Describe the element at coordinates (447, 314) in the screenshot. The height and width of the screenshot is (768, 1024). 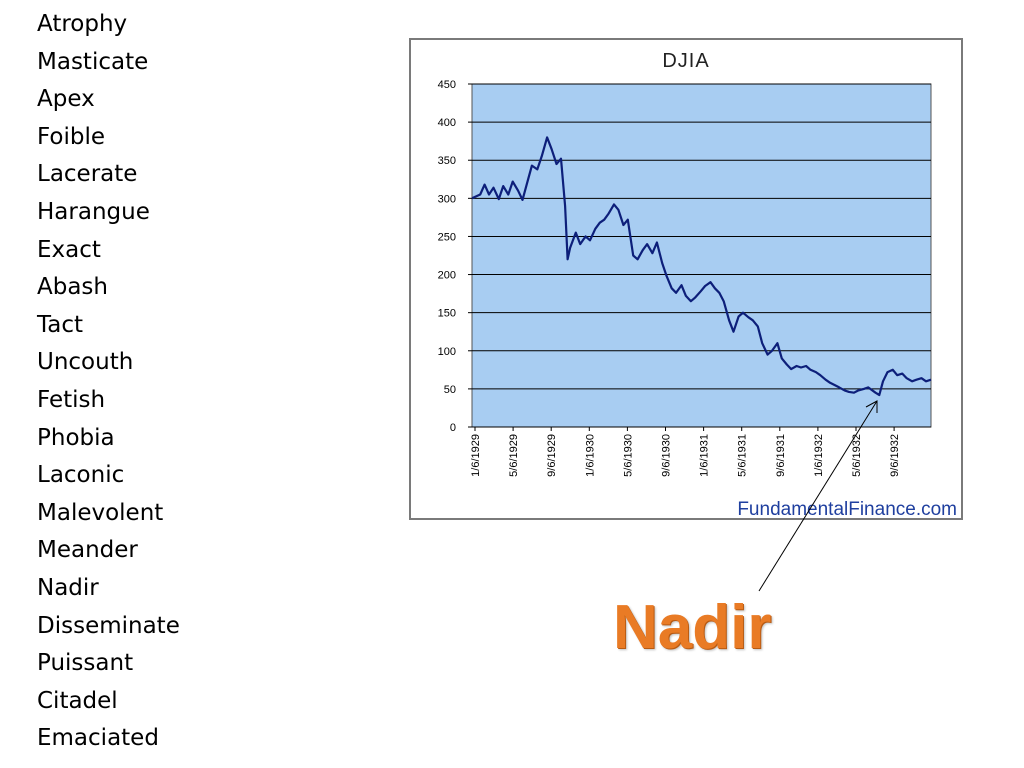
I see `y-tick-label: 150` at that location.